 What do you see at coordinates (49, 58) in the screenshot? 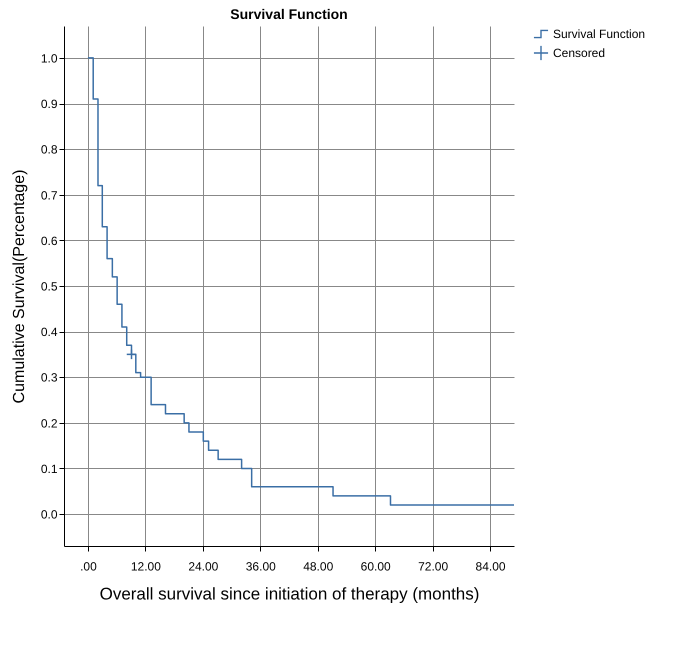
I see `y-tick-label: 1.0` at bounding box center [49, 58].